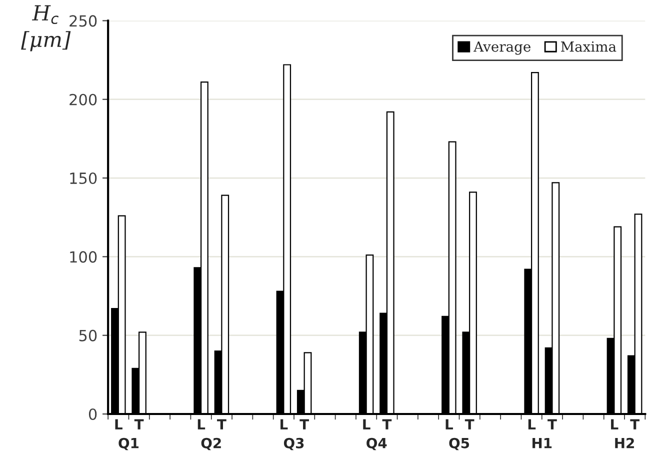 This screenshot has height=460, width=655. I want to click on y-tick-label: 250, so click(83, 21).